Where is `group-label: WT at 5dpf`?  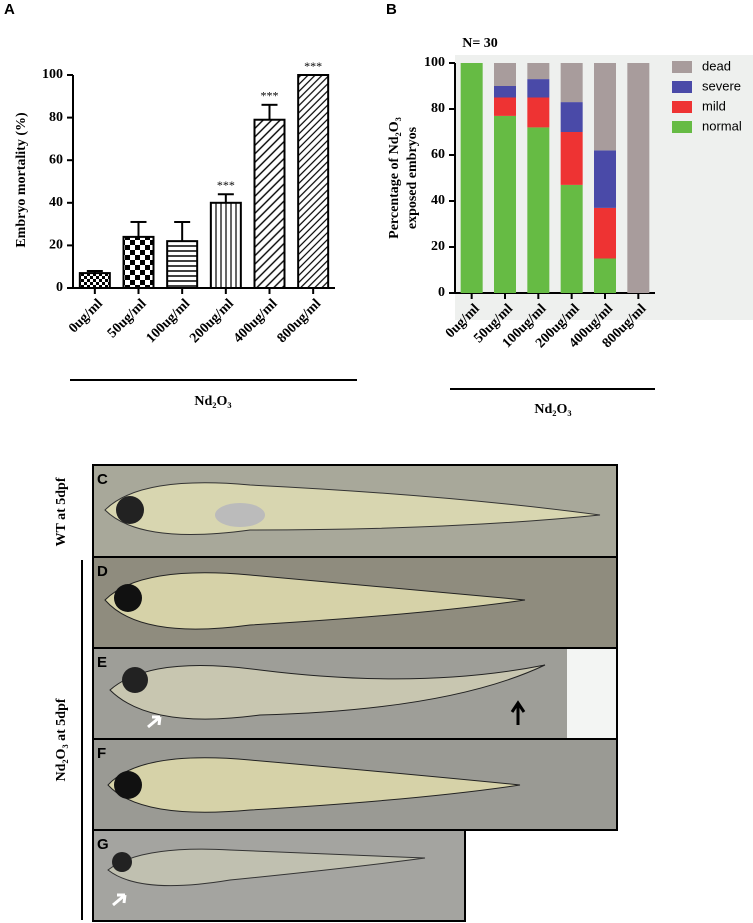
group-label: WT at 5dpf is located at coordinates (61, 511).